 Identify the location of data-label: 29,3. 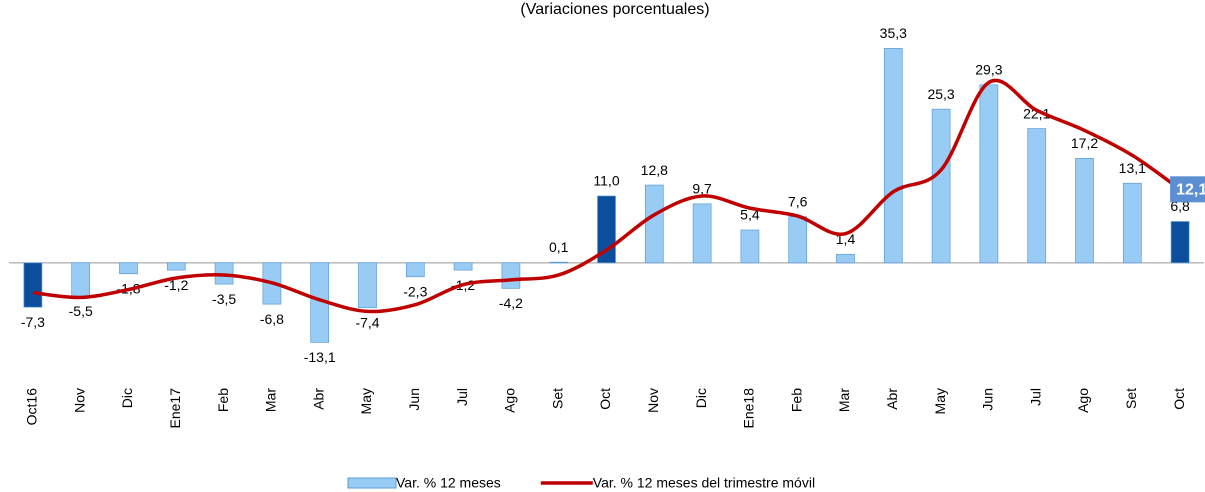
(988, 70).